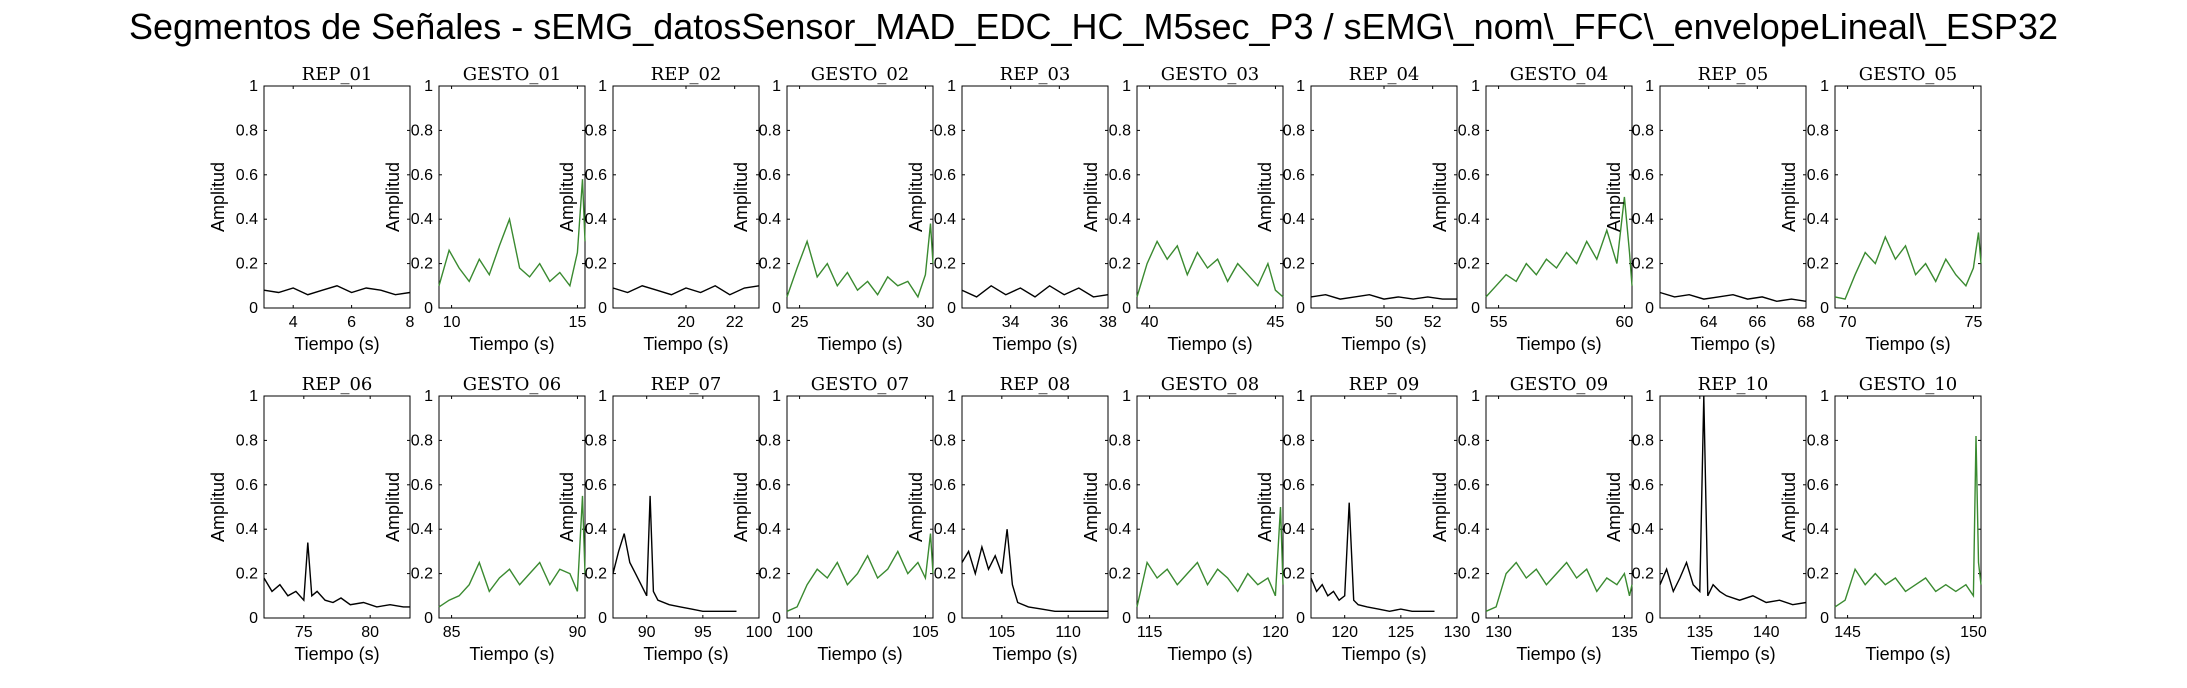  What do you see at coordinates (1699, 632) in the screenshot?
I see `x-tick-label: 135` at bounding box center [1699, 632].